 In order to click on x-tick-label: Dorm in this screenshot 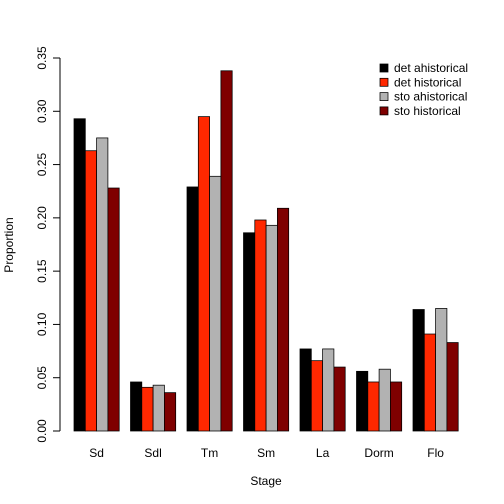, I will do `click(378, 453)`.